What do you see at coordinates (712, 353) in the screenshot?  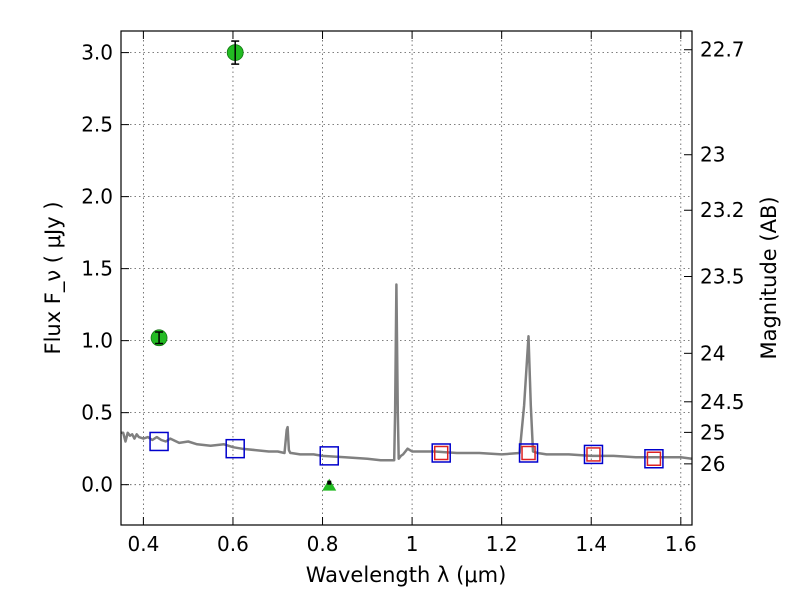 I see `y2-tick-label: 24` at bounding box center [712, 353].